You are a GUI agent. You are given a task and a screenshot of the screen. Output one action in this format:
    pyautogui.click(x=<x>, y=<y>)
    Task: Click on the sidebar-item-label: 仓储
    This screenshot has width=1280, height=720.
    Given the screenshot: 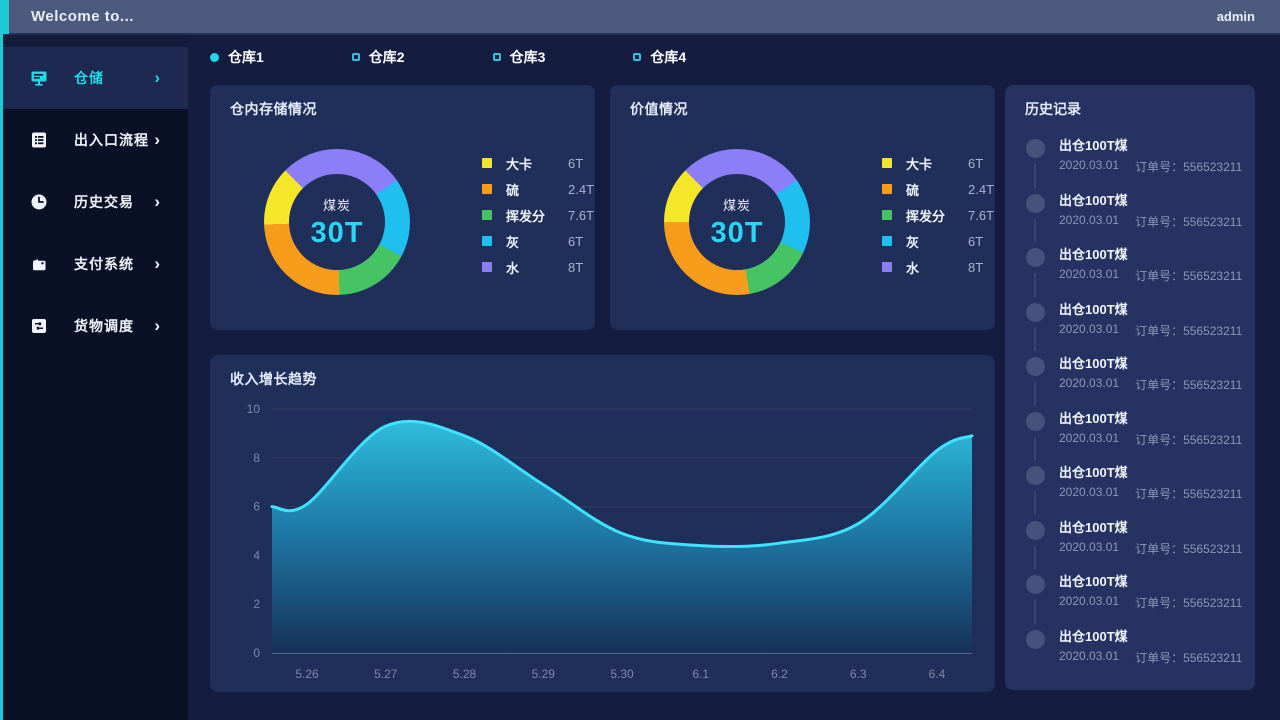 What is the action you would take?
    pyautogui.click(x=89, y=78)
    